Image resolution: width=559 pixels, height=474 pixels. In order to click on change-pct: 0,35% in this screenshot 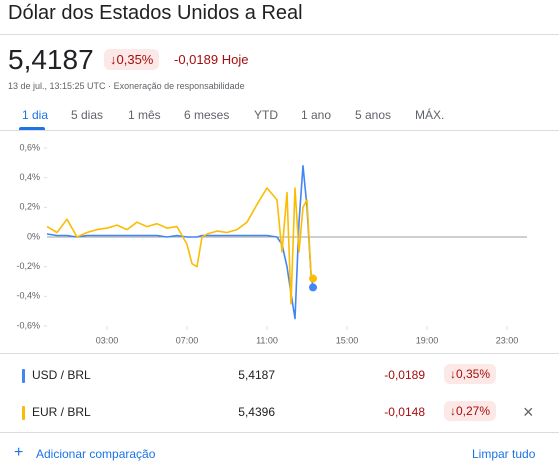, I will do `click(135, 59)`.